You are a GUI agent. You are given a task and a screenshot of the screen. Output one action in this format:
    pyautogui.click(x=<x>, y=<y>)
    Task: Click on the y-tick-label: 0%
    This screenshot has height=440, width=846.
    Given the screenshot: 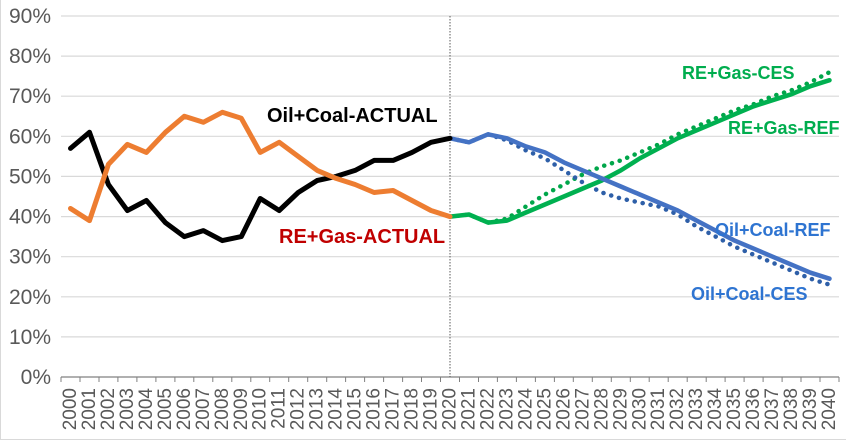 What is the action you would take?
    pyautogui.click(x=36, y=377)
    